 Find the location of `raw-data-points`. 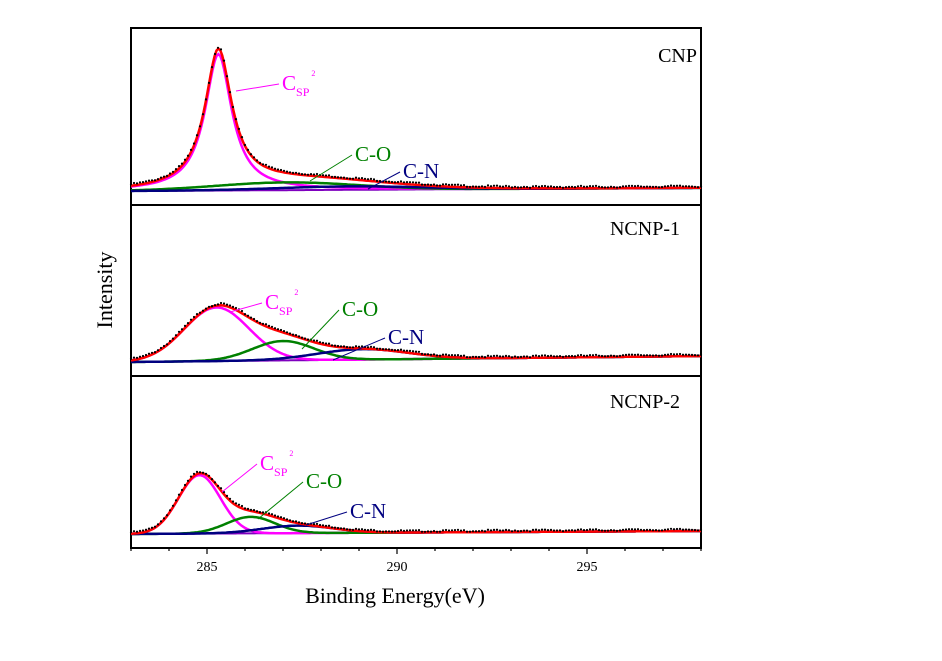

raw-data-points is located at coordinates (416, 330).